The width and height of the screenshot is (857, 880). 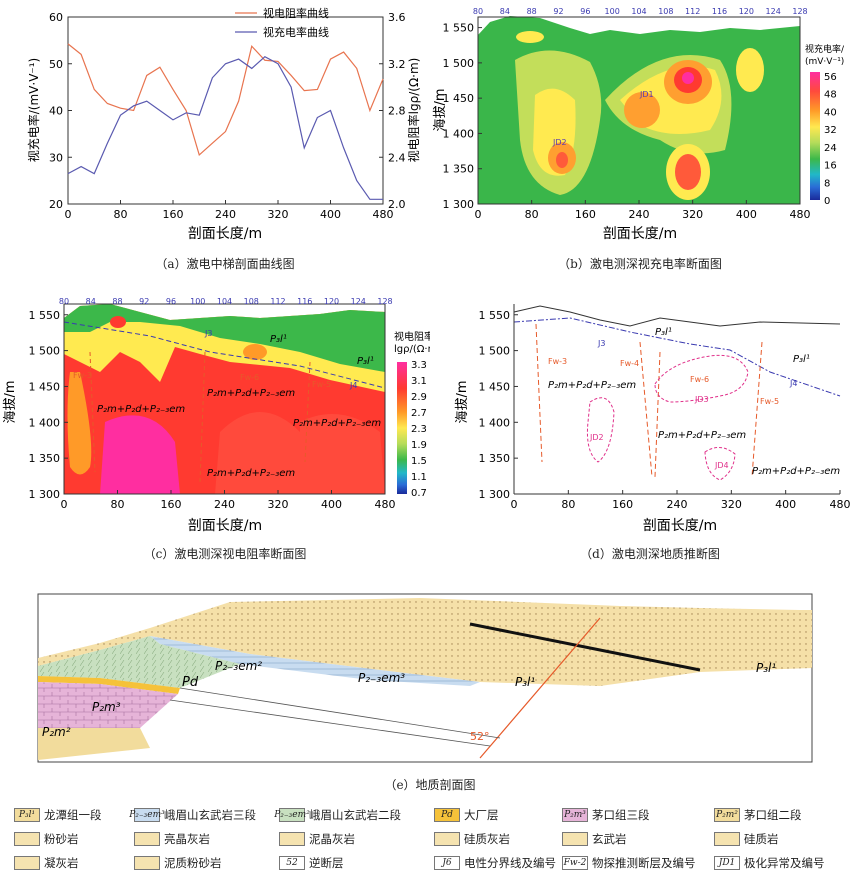 What do you see at coordinates (321, 384) in the screenshot?
I see `fault-label-fw5: Fw-5` at bounding box center [321, 384].